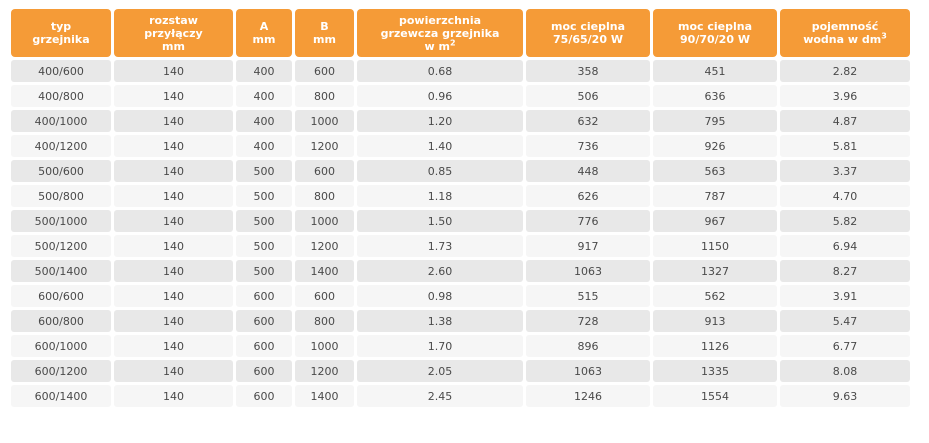 The image size is (929, 443). I want to click on table-cell: 1150, so click(715, 246).